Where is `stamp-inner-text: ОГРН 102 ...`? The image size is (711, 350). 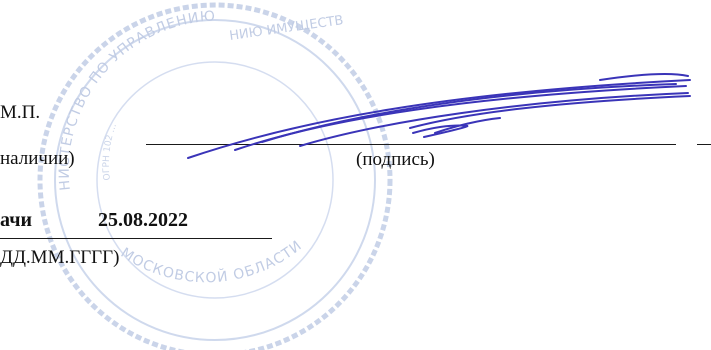 stamp-inner-text: ОГРН 102 ... is located at coordinates (110, 151).